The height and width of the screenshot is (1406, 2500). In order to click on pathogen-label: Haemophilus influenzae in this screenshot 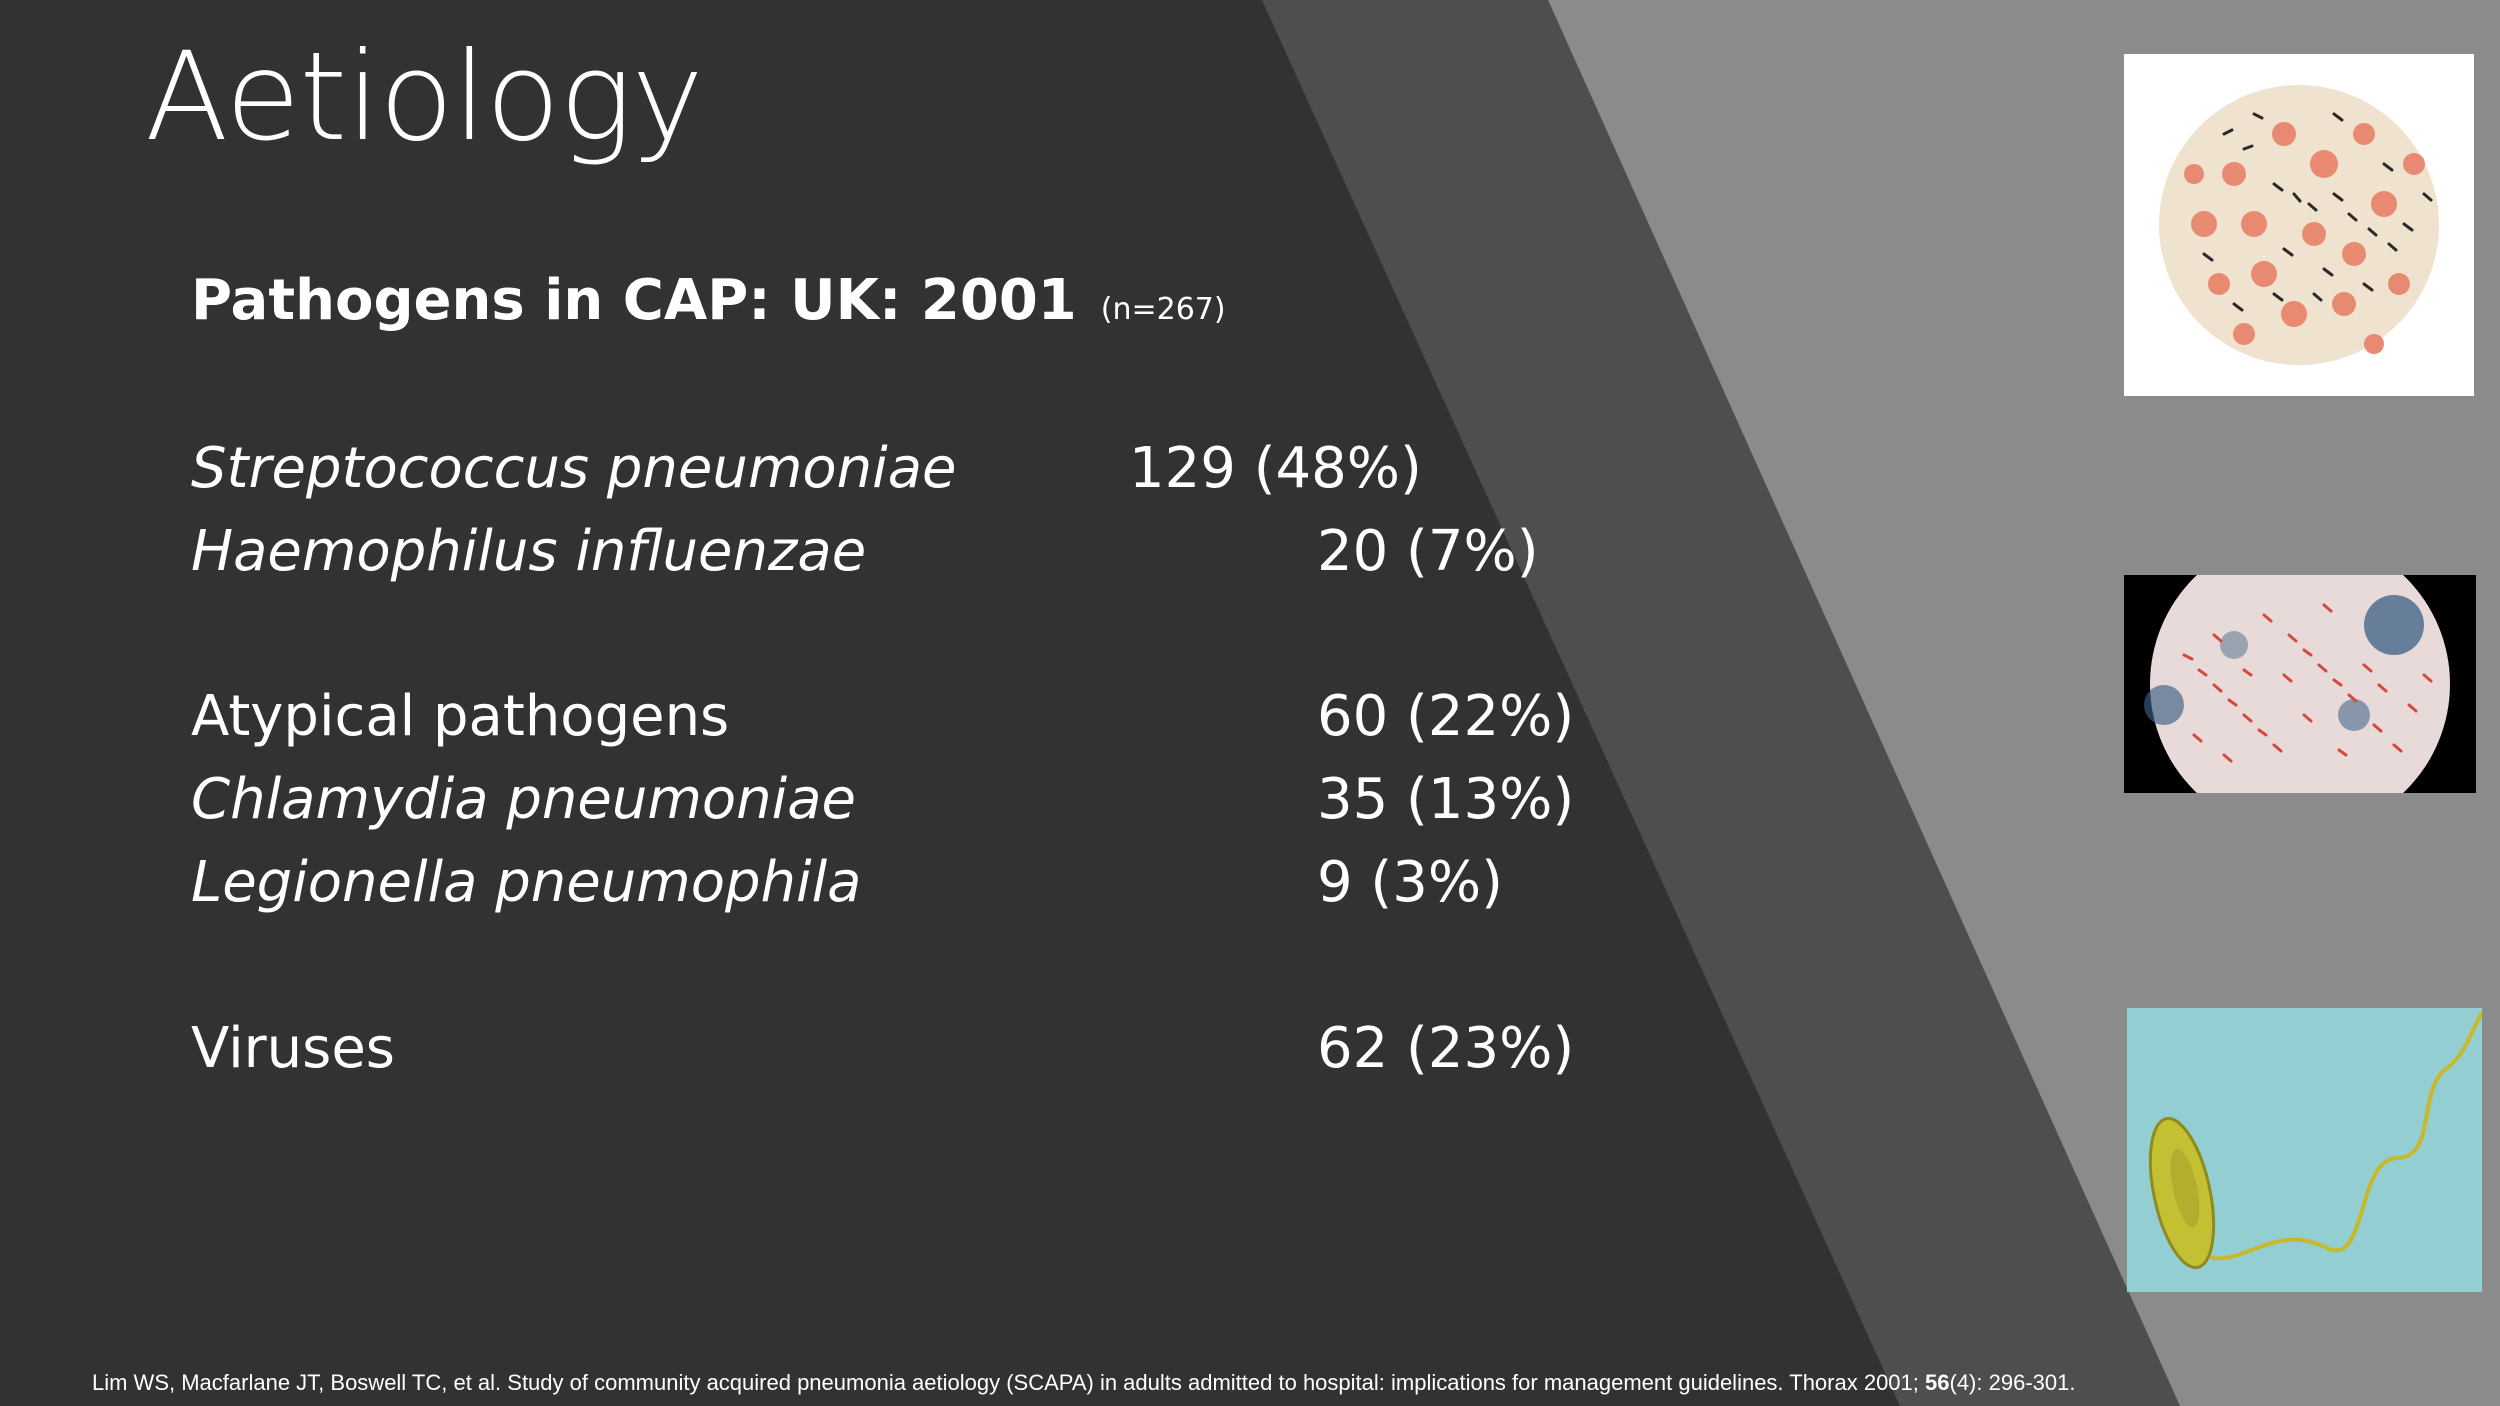, I will do `click(529, 551)`.